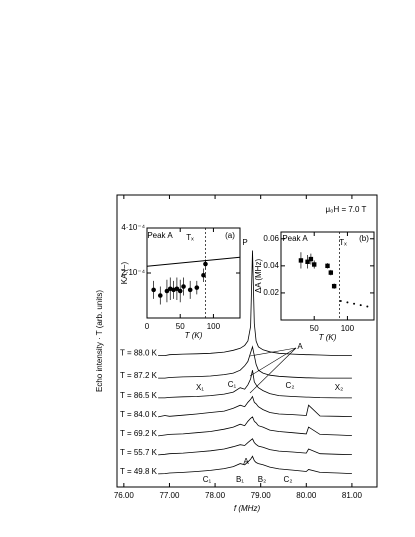  I want to click on y-axis-label: ΔA (MHz), so click(258, 276).